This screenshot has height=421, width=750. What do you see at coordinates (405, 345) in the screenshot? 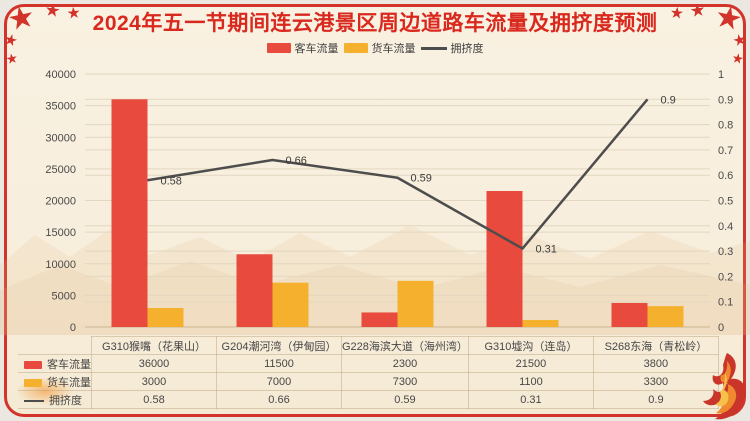
I see `table-header-cell: G228海滨大道（海州湾）` at bounding box center [405, 345].